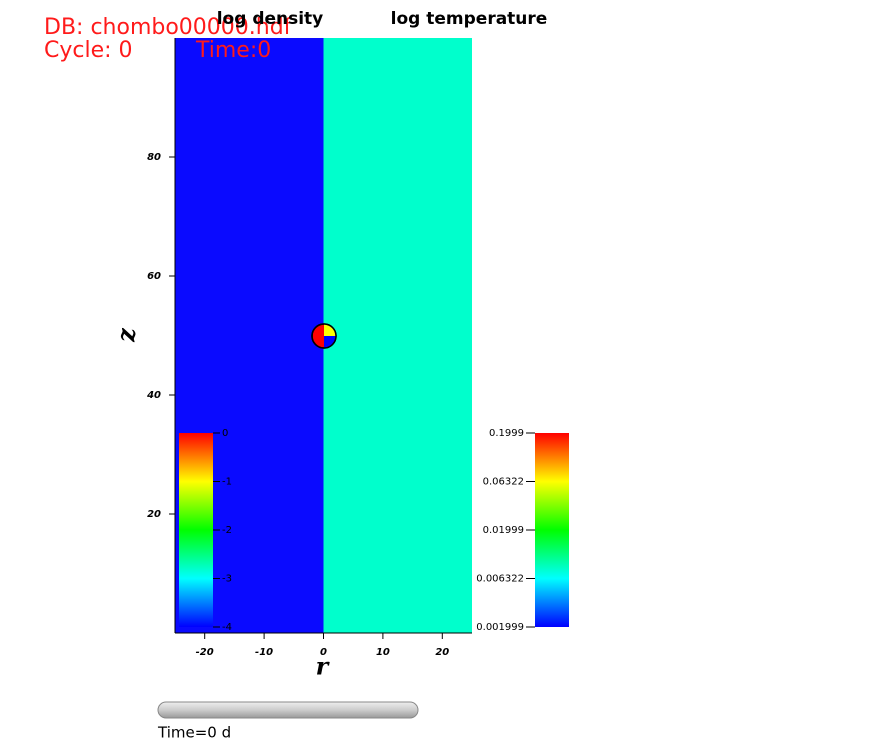 The image size is (876, 746). I want to click on temperature-colorbar, so click(552, 530).